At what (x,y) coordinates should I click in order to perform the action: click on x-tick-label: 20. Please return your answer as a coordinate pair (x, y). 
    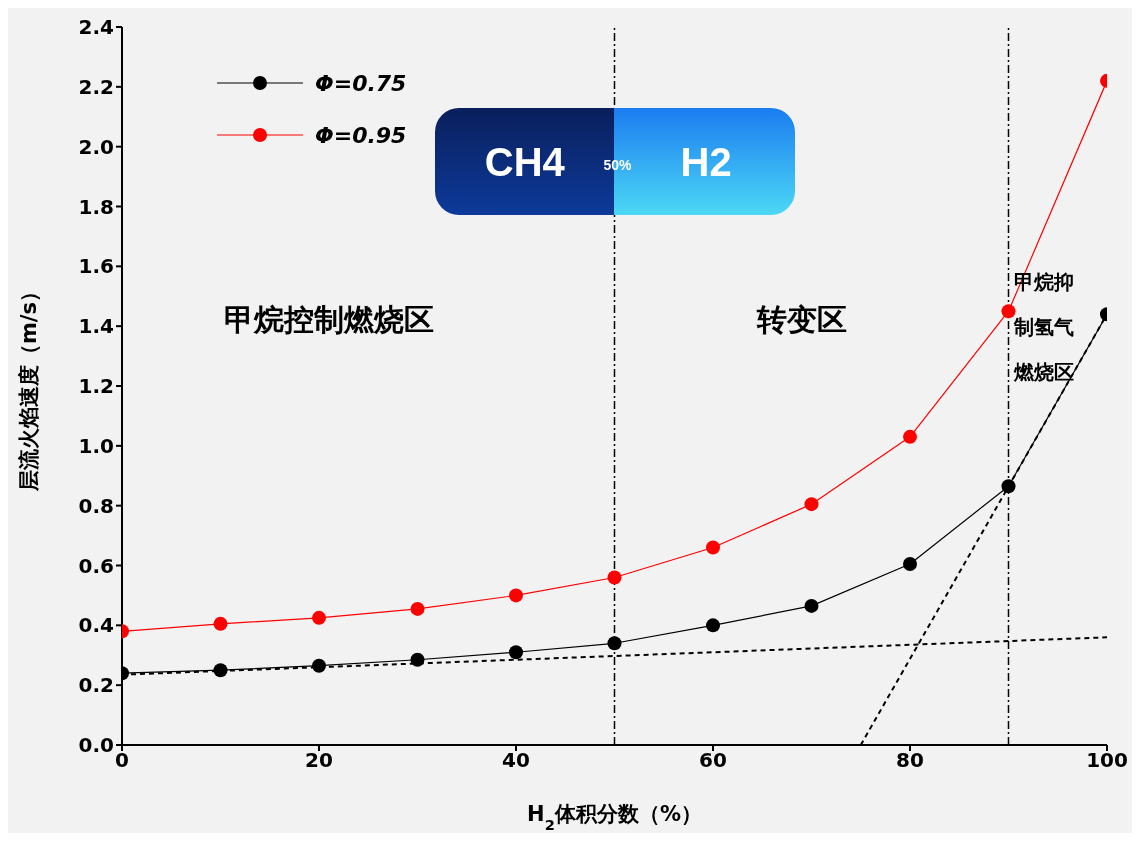
    Looking at the image, I should click on (319, 760).